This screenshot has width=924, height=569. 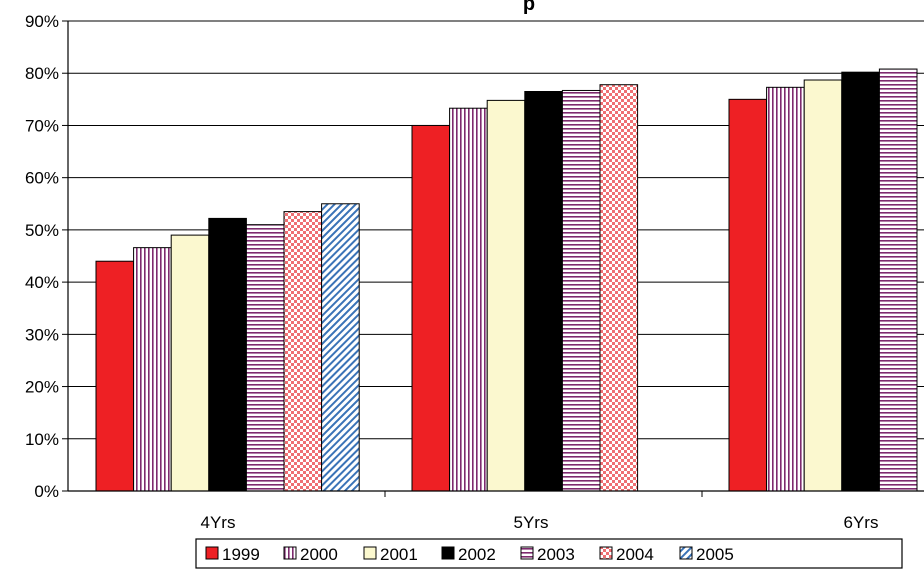 I want to click on legend-swatch-2004, so click(x=606, y=553).